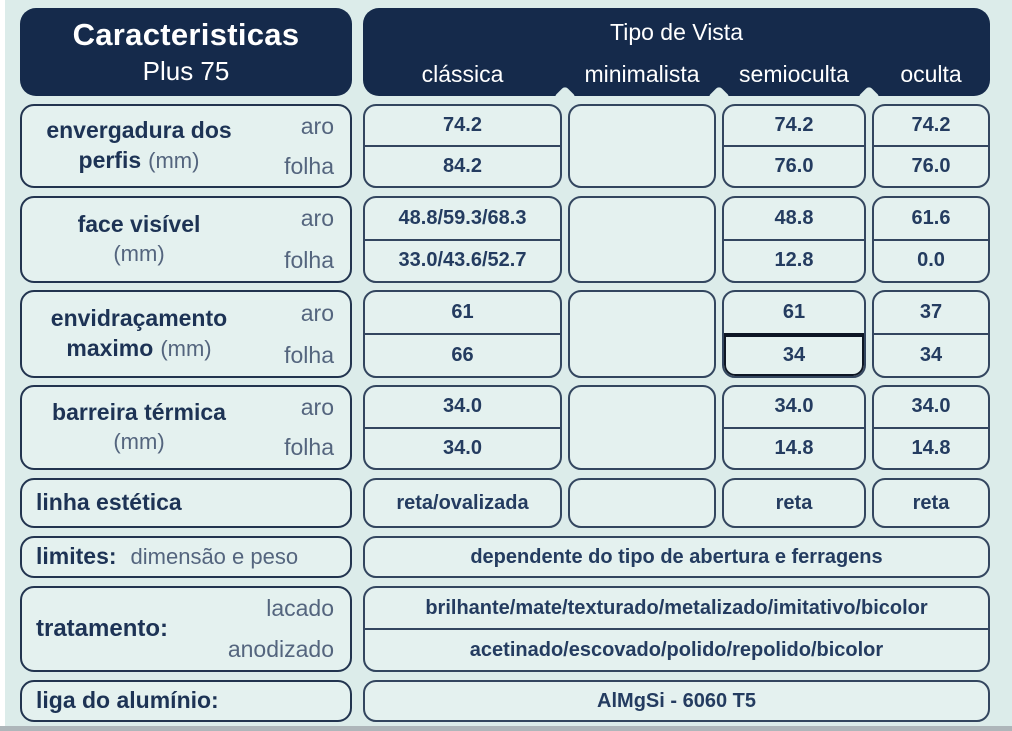 The width and height of the screenshot is (1012, 731). Describe the element at coordinates (139, 334) in the screenshot. I see `row-label-text: envidraçamento maximo (mm)` at that location.